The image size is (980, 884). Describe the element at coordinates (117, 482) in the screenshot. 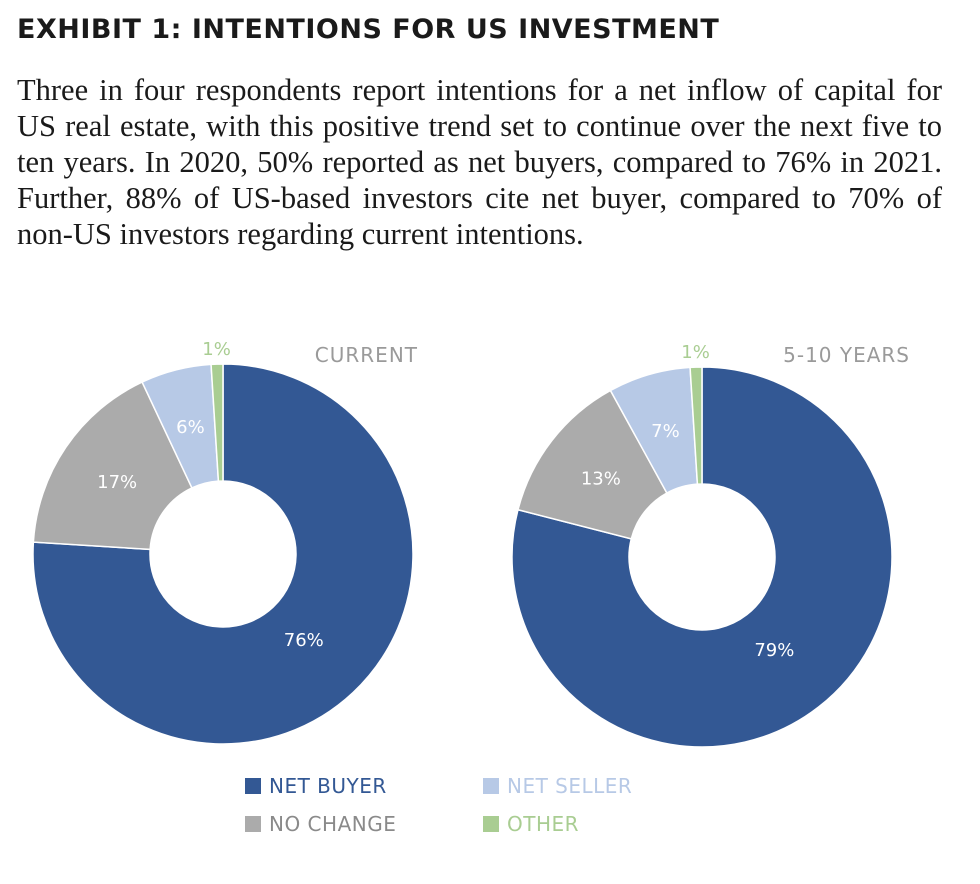

I see `slice-label-no-change: 17%` at that location.